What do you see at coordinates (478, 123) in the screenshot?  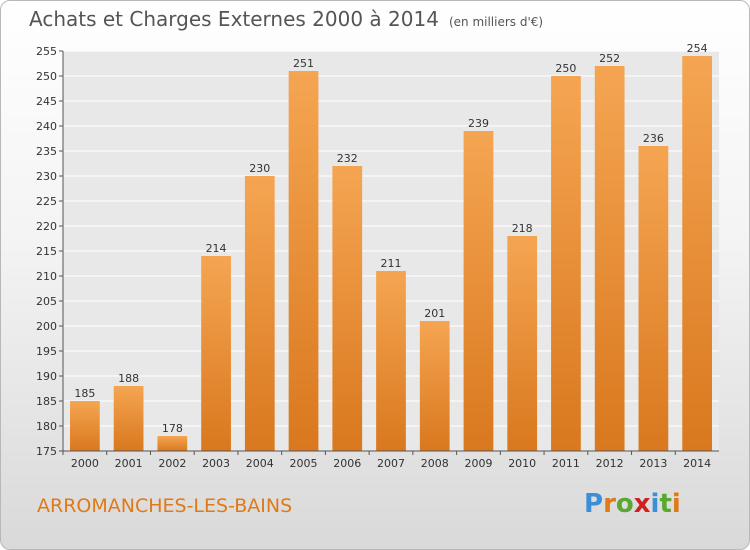 I see `bar-value-label: 239` at bounding box center [478, 123].